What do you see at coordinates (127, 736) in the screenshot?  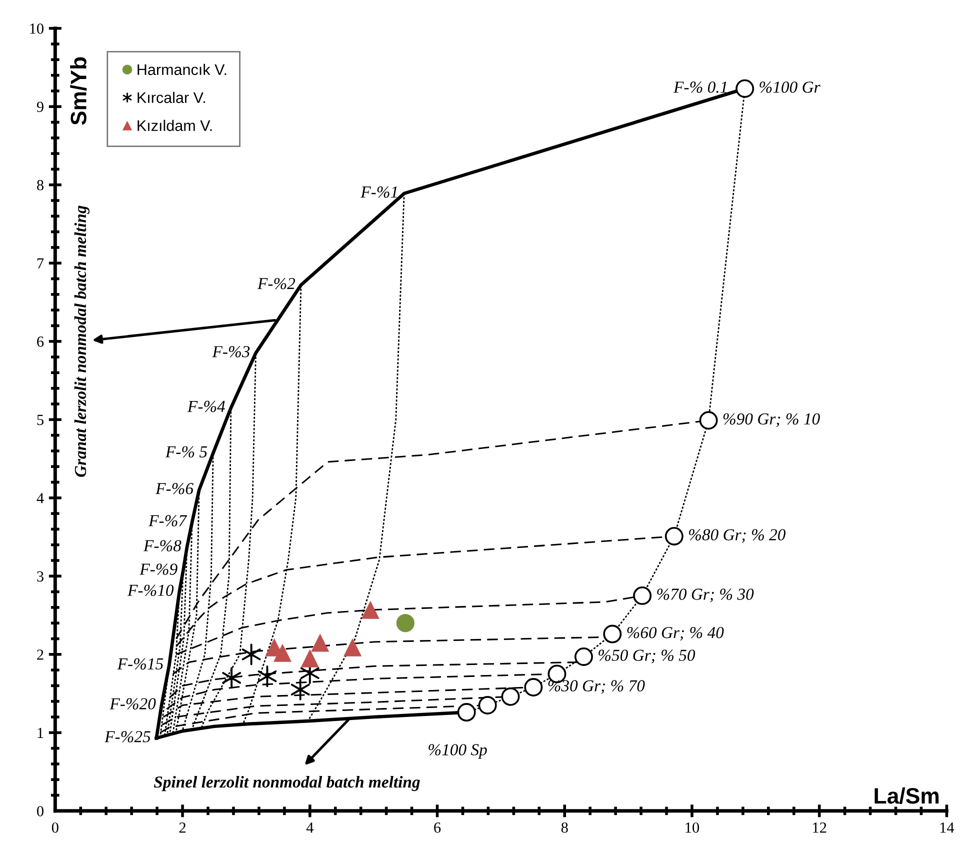 I see `annotation: F-%25` at bounding box center [127, 736].